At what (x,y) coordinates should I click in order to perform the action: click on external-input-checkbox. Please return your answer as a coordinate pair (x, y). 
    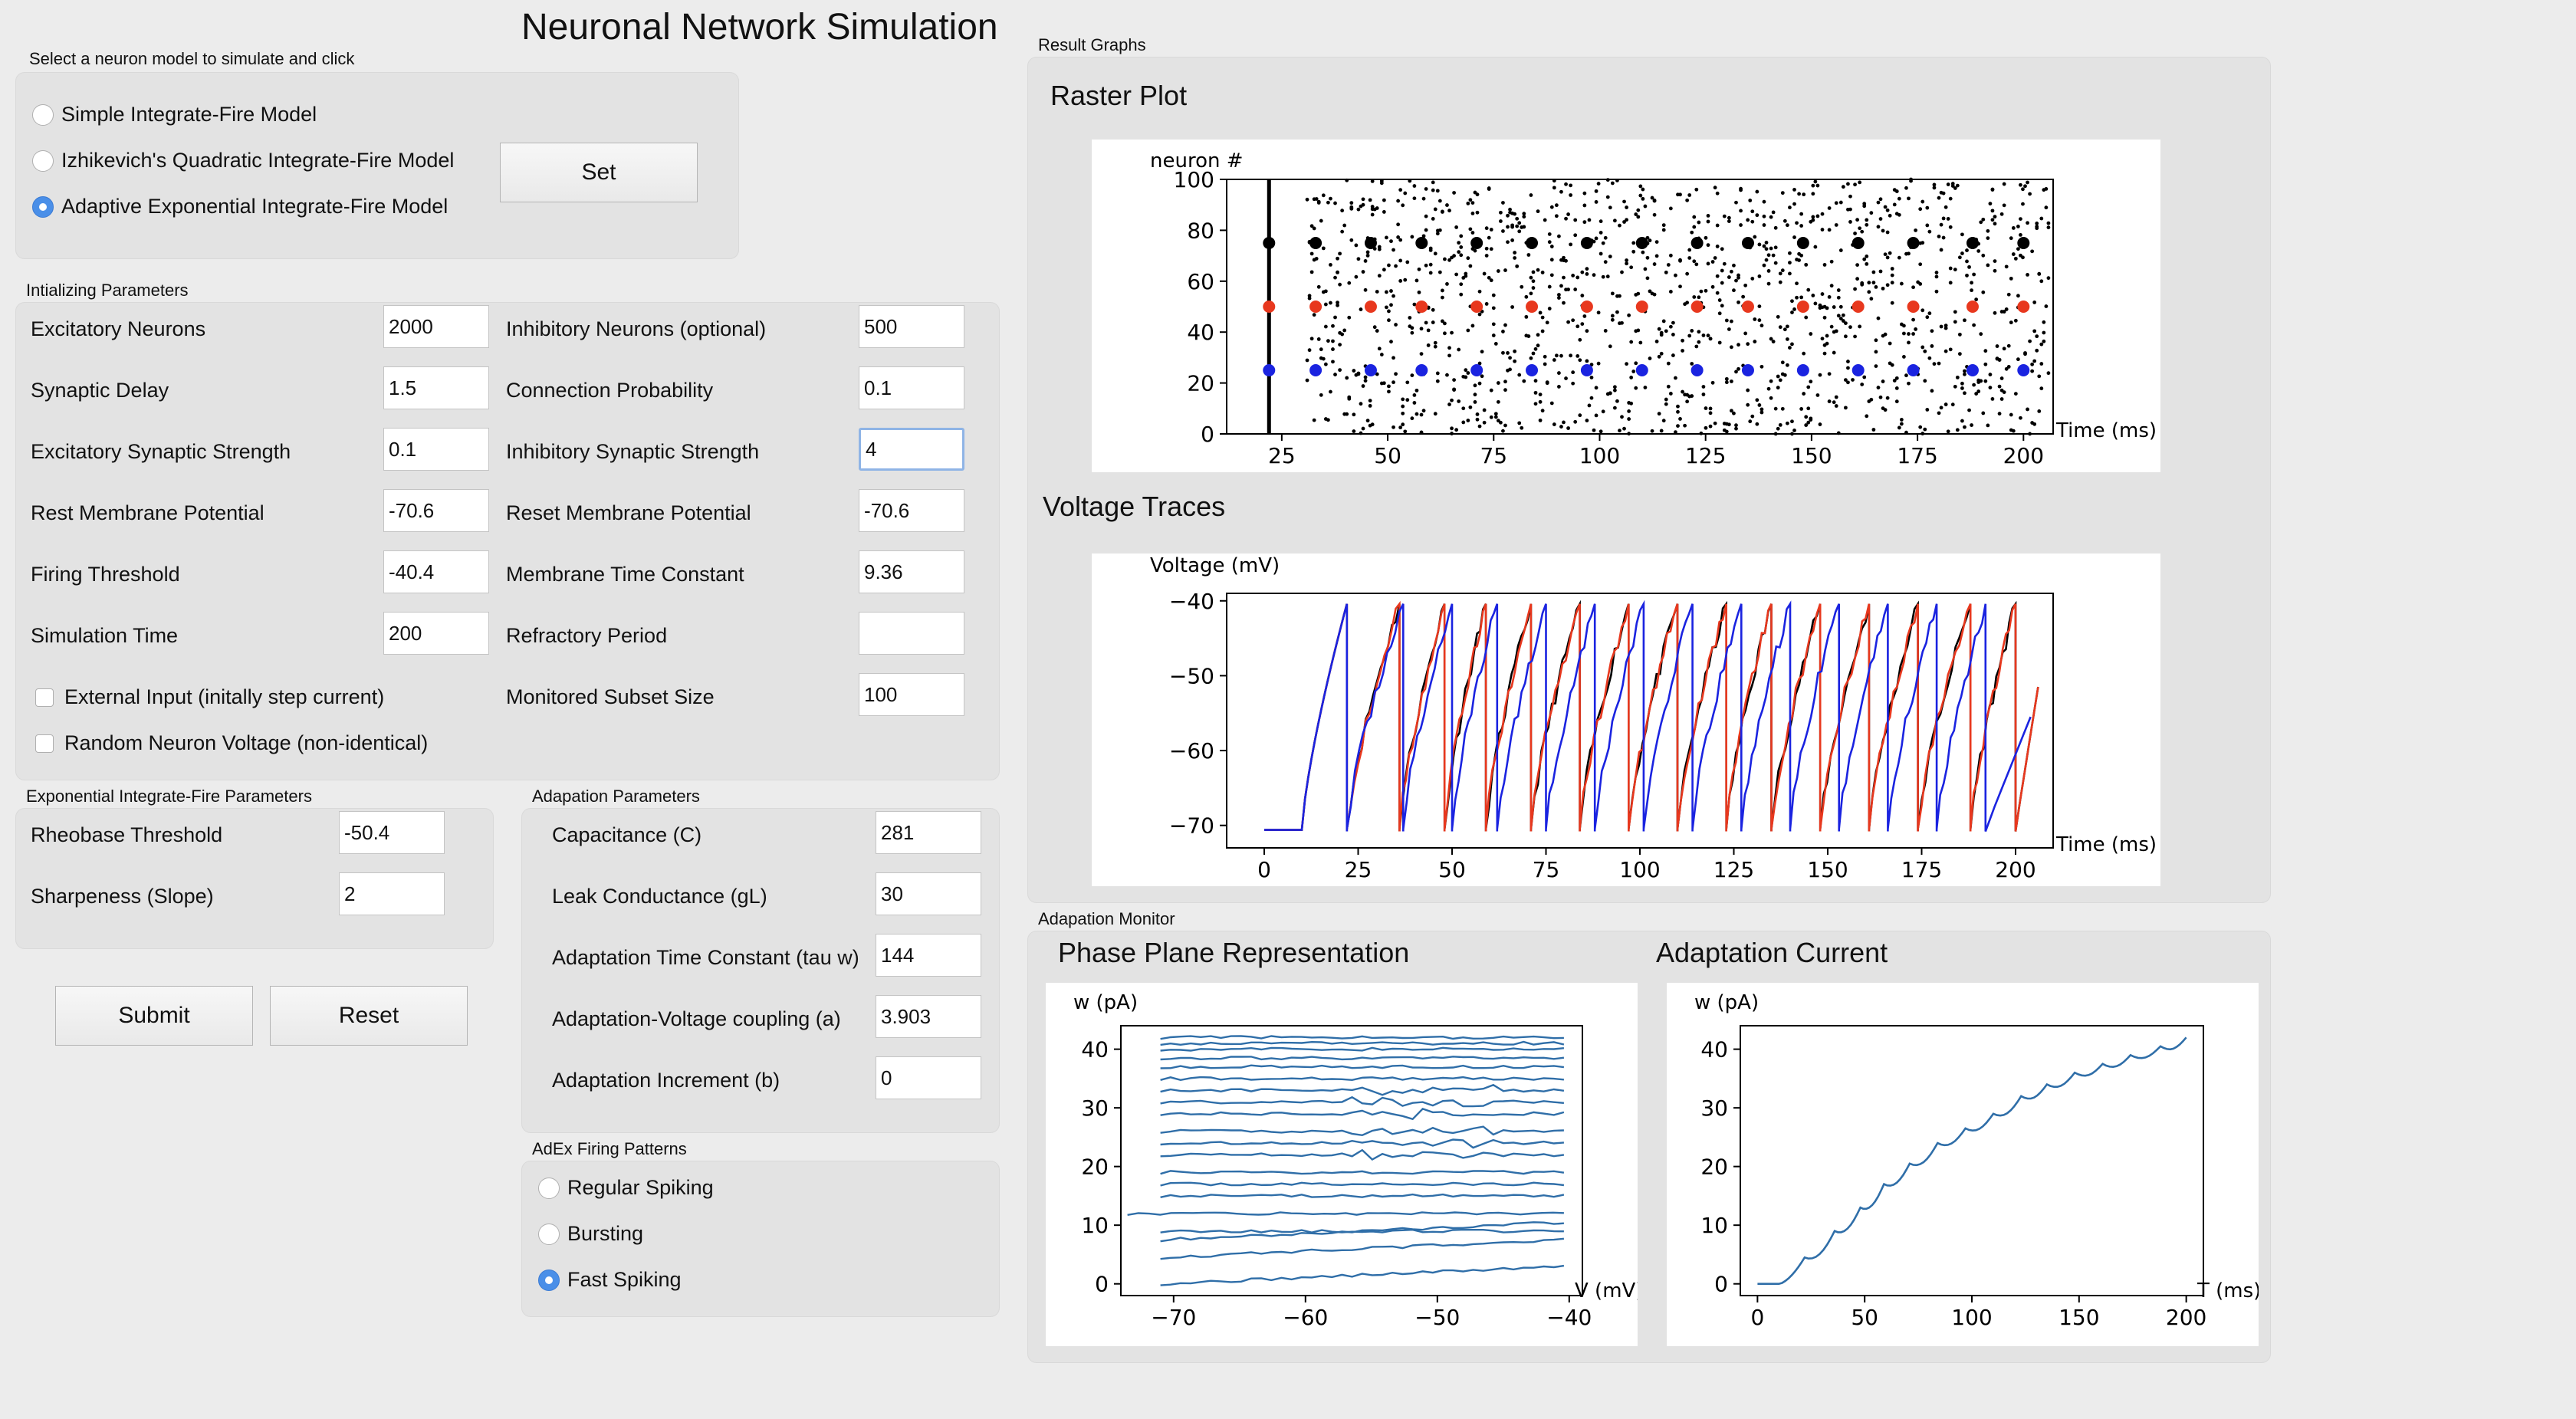
    Looking at the image, I should click on (44, 697).